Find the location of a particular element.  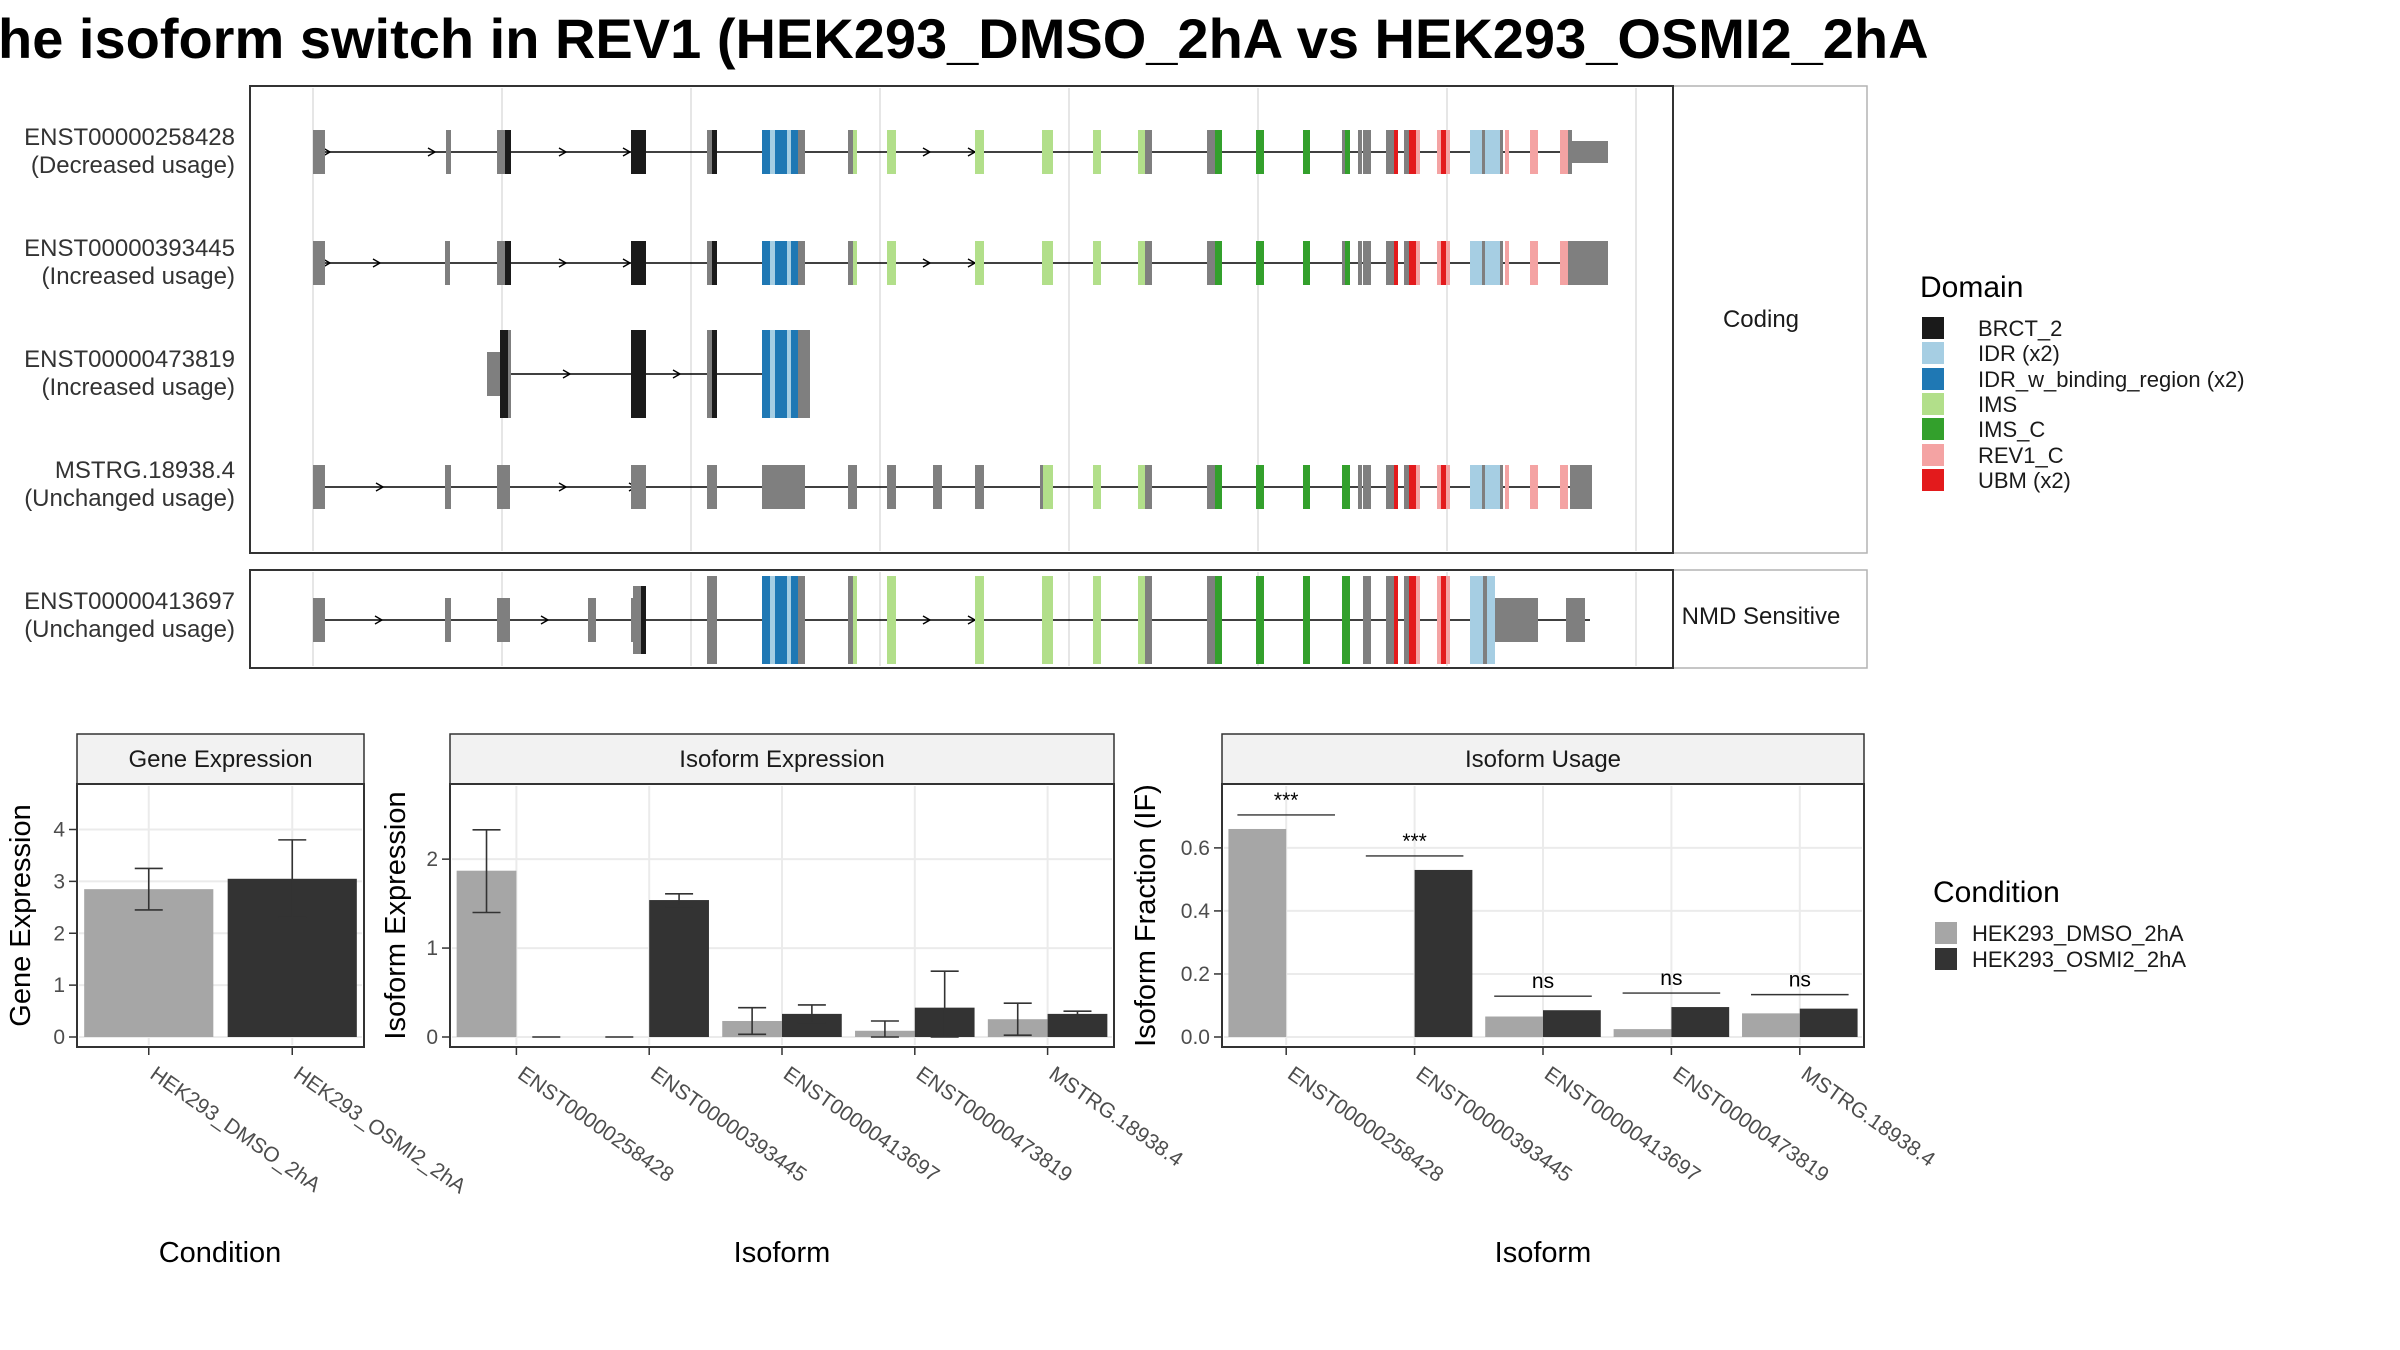

legend-key-ubm is located at coordinates (1933, 480).